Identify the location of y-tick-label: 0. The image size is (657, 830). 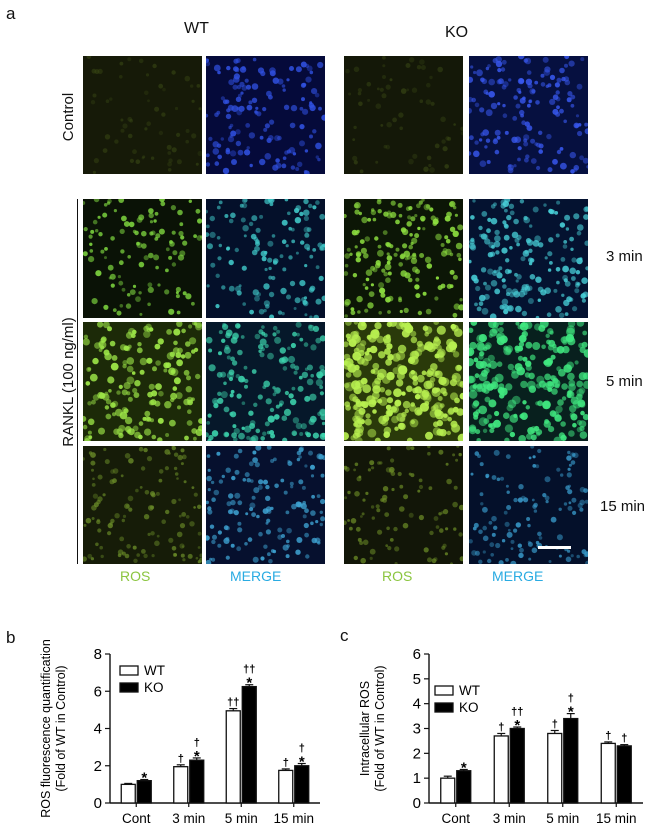
(417, 803).